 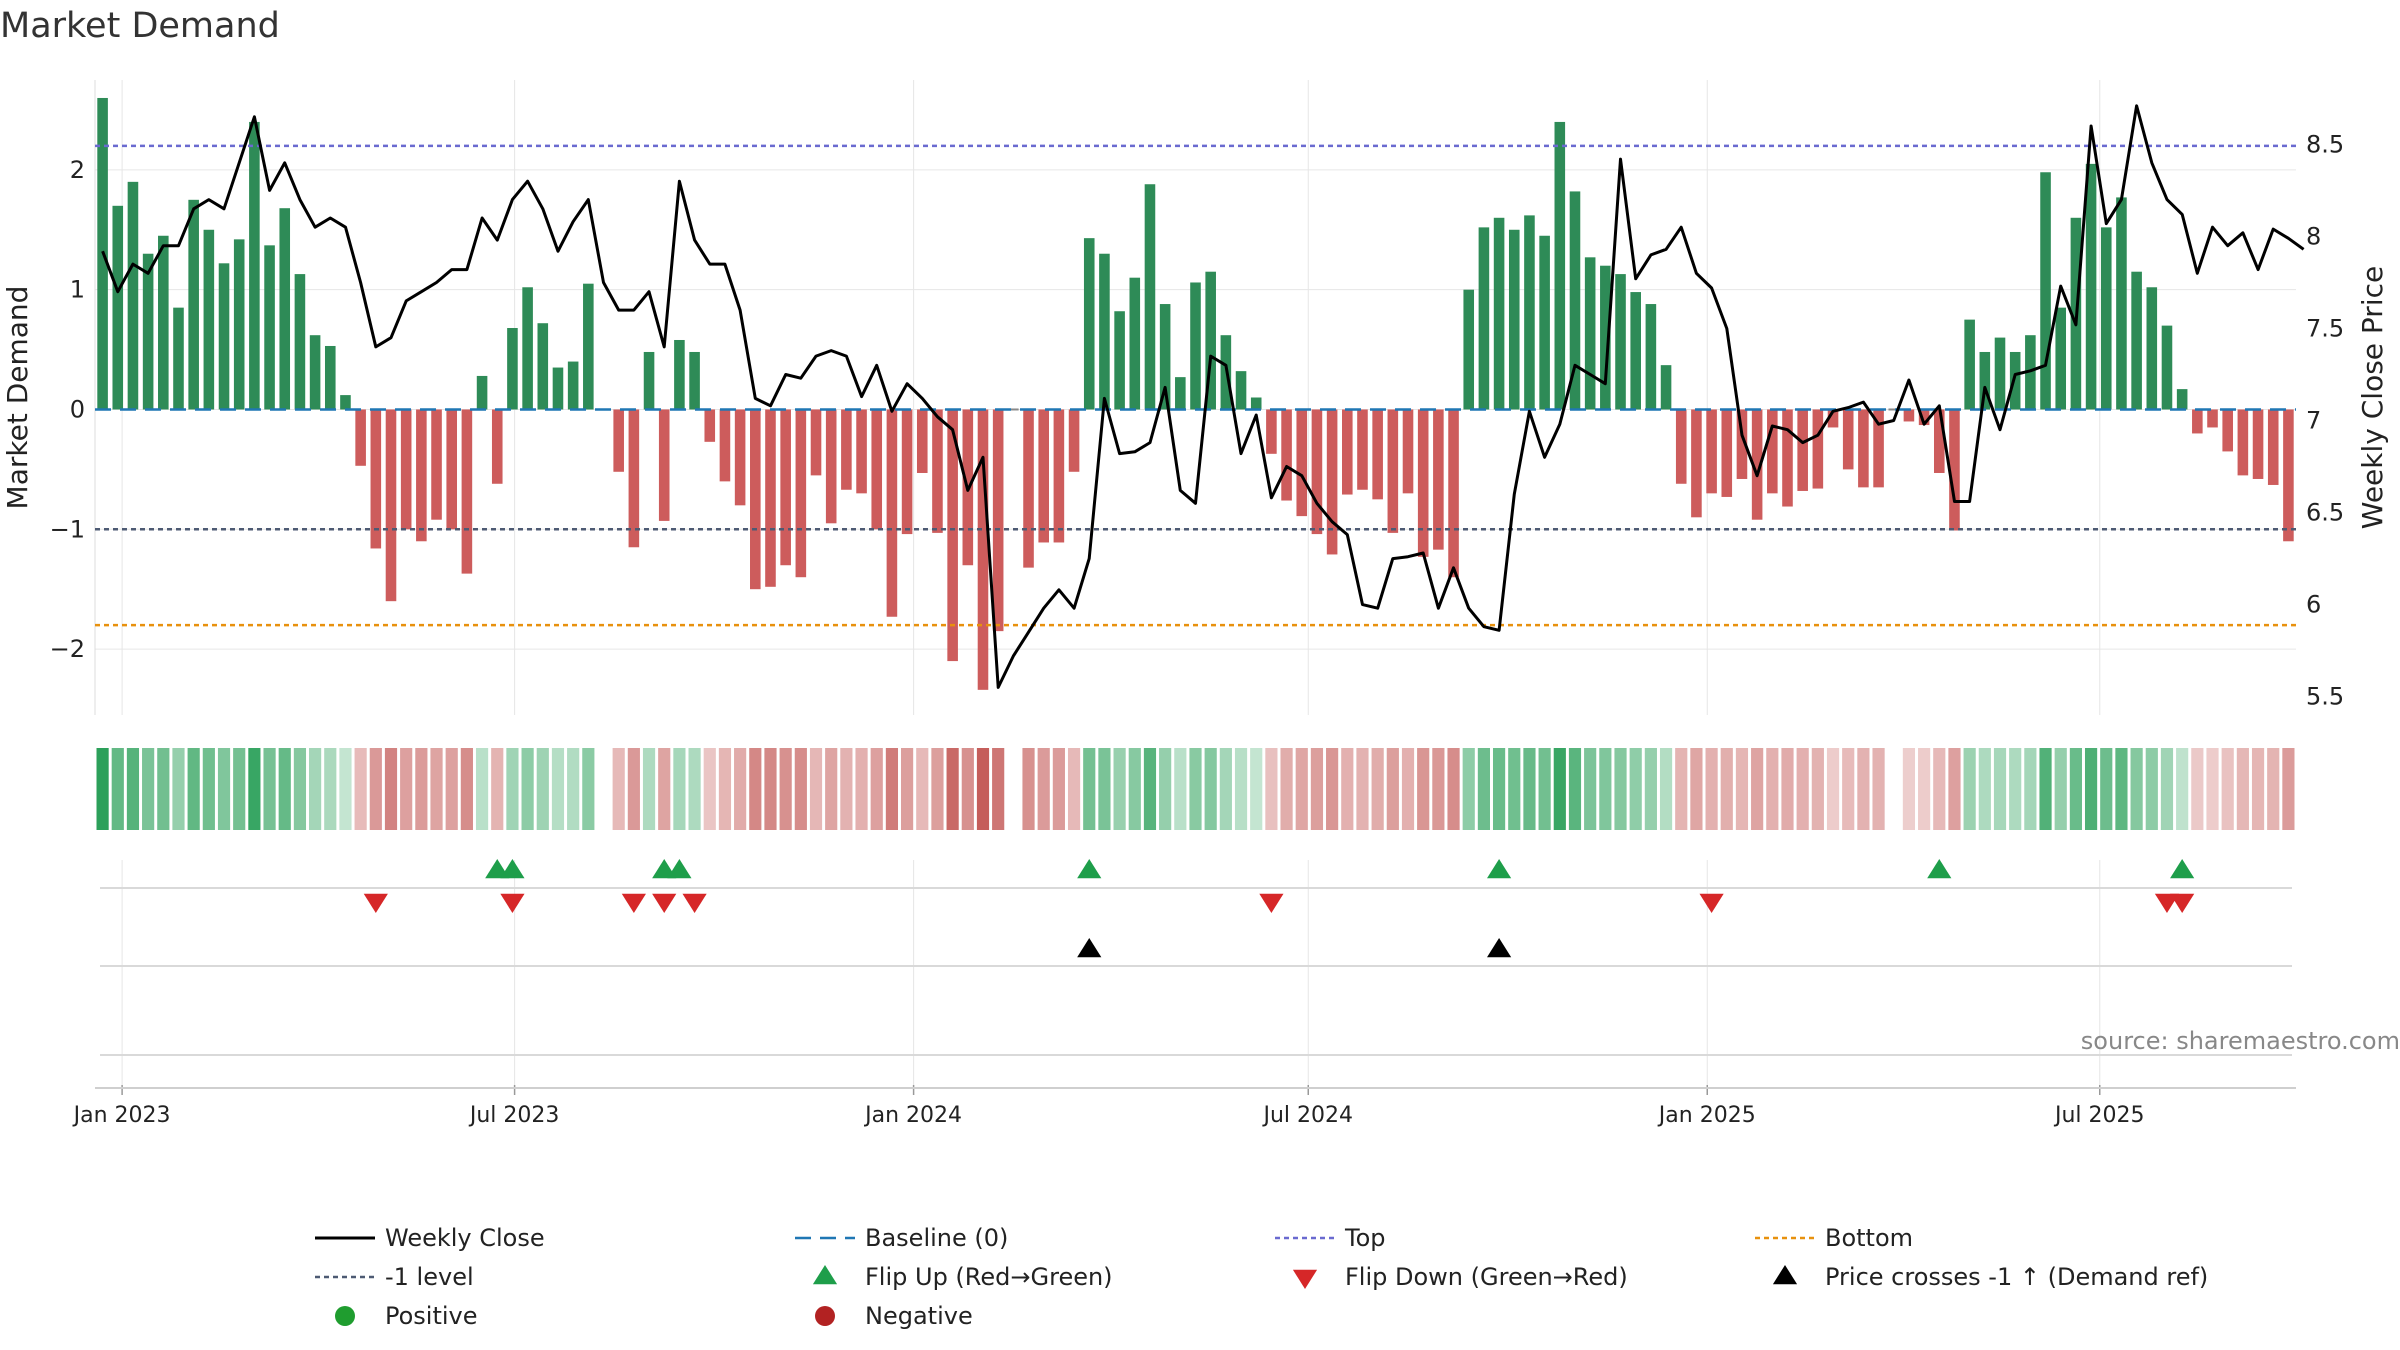 What do you see at coordinates (67, 649) in the screenshot?
I see `left-tick-label: −2` at bounding box center [67, 649].